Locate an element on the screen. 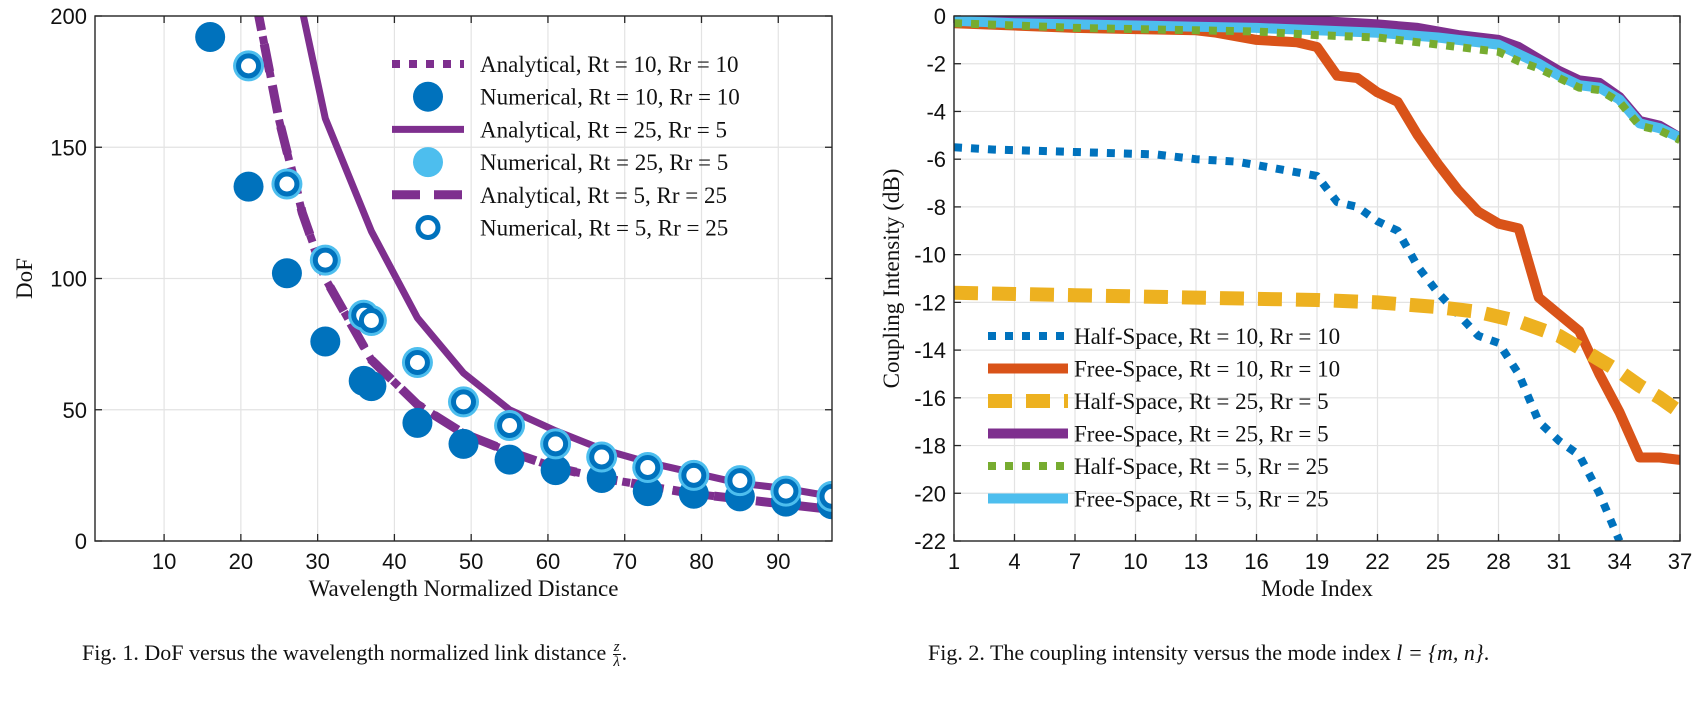  x-tick-label: 50 is located at coordinates (471, 561).